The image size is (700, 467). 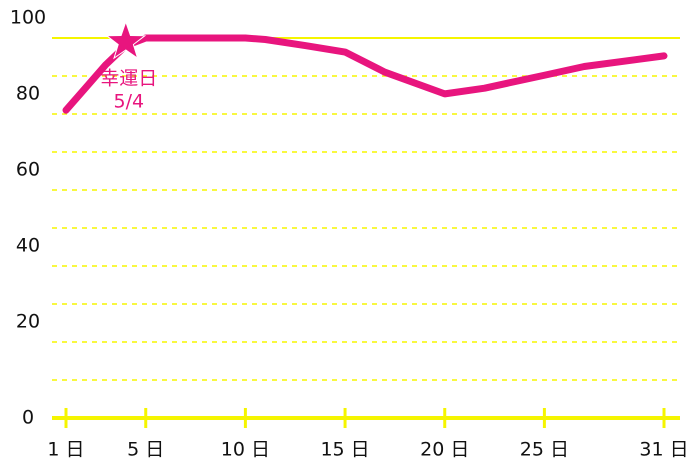 I want to click on y-tick-label: 80, so click(x=28, y=94).